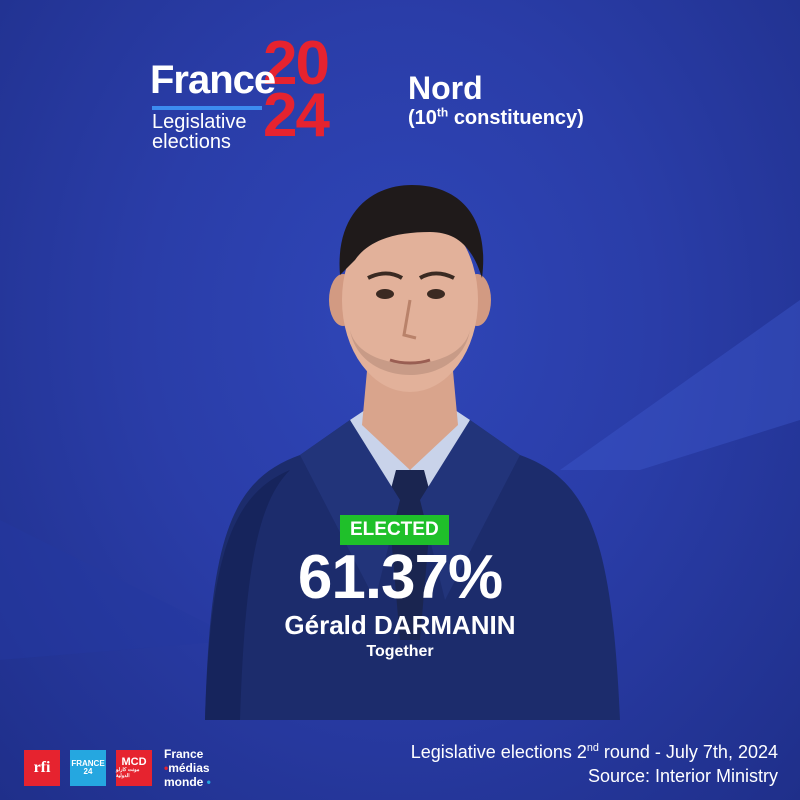 This screenshot has height=800, width=800. I want to click on logo-subtitle-line2: elections, so click(191, 142).